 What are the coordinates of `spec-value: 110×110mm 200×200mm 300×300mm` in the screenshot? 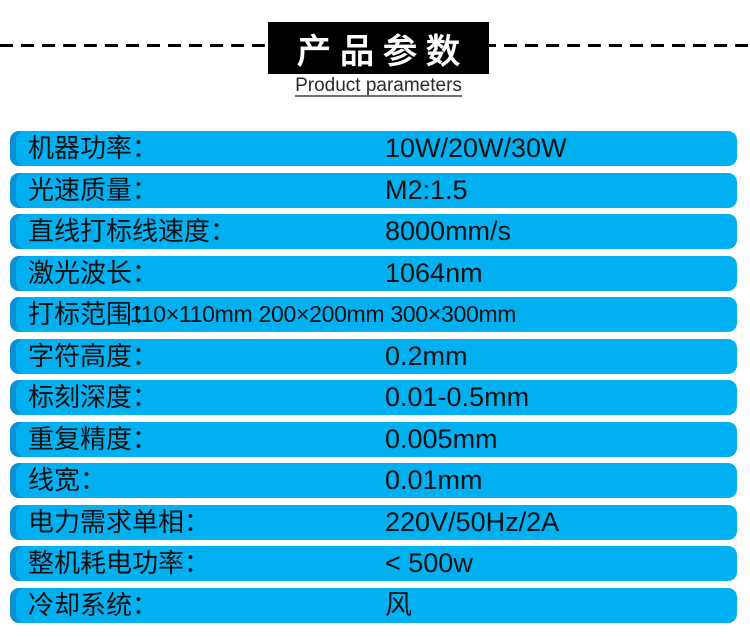 It's located at (323, 314).